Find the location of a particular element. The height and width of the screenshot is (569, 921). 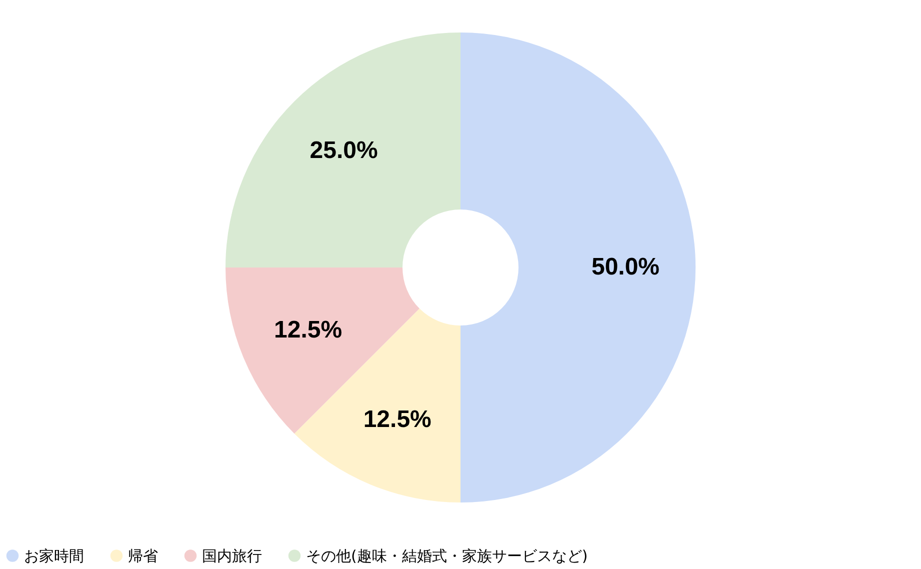

data-label: 25.0% is located at coordinates (344, 150).